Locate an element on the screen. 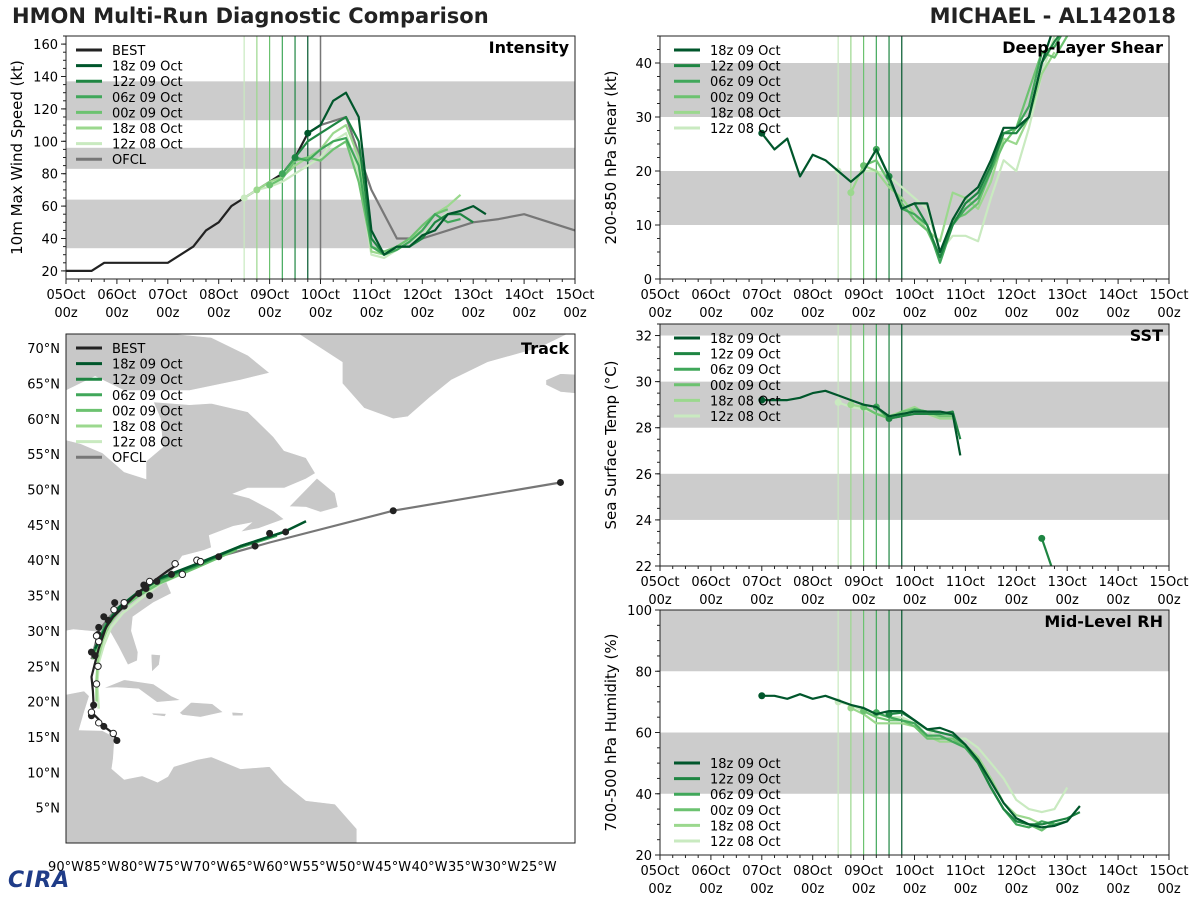  lat-tick-label: 20°N is located at coordinates (43, 703).